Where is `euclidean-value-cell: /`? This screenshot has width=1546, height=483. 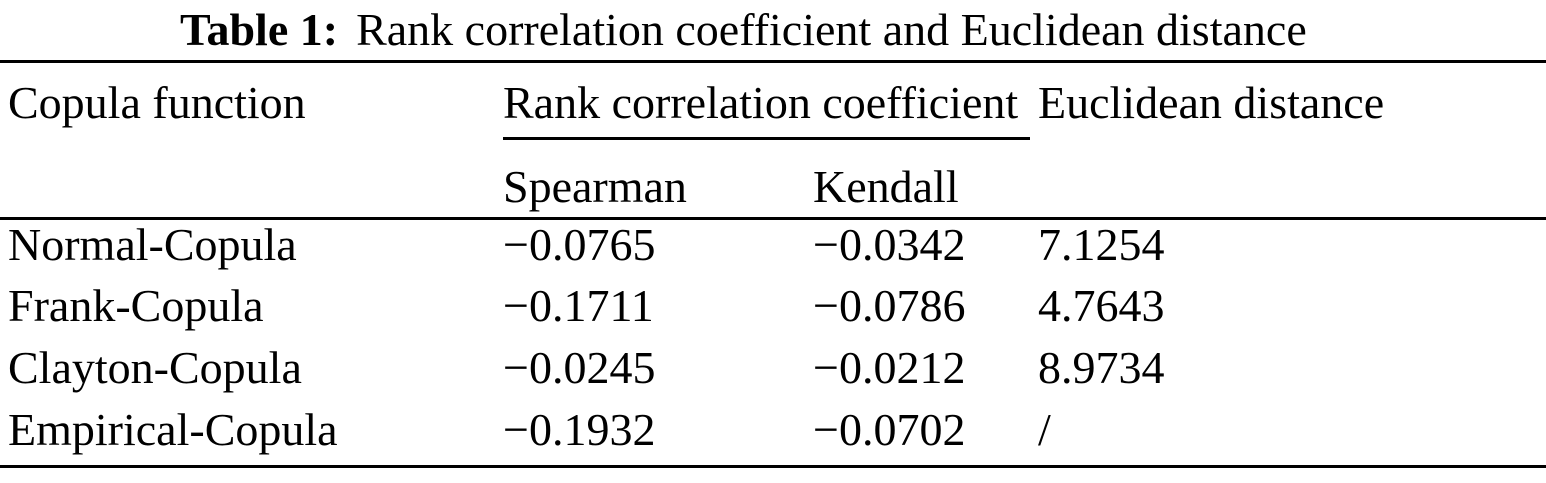
euclidean-value-cell: / is located at coordinates (1044, 429).